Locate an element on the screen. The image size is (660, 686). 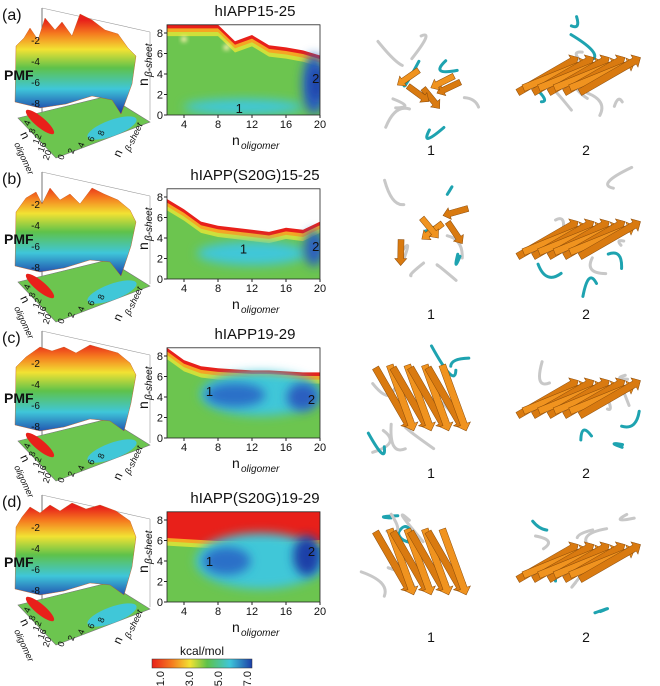
z-tick-label: -8 is located at coordinates (35, 427).